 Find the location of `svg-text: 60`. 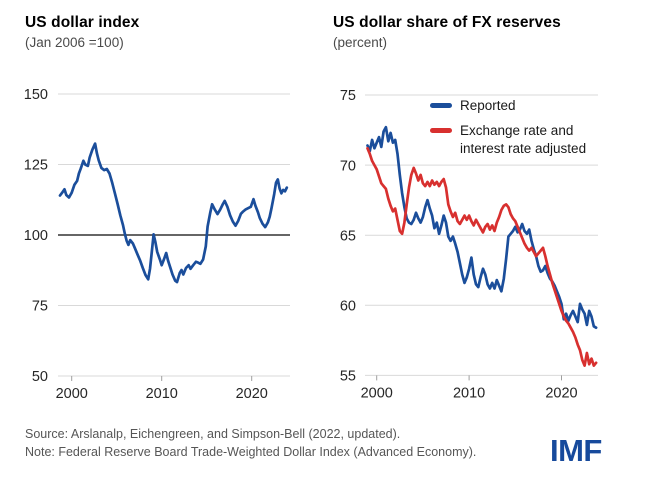

svg-text: 60 is located at coordinates (348, 307).